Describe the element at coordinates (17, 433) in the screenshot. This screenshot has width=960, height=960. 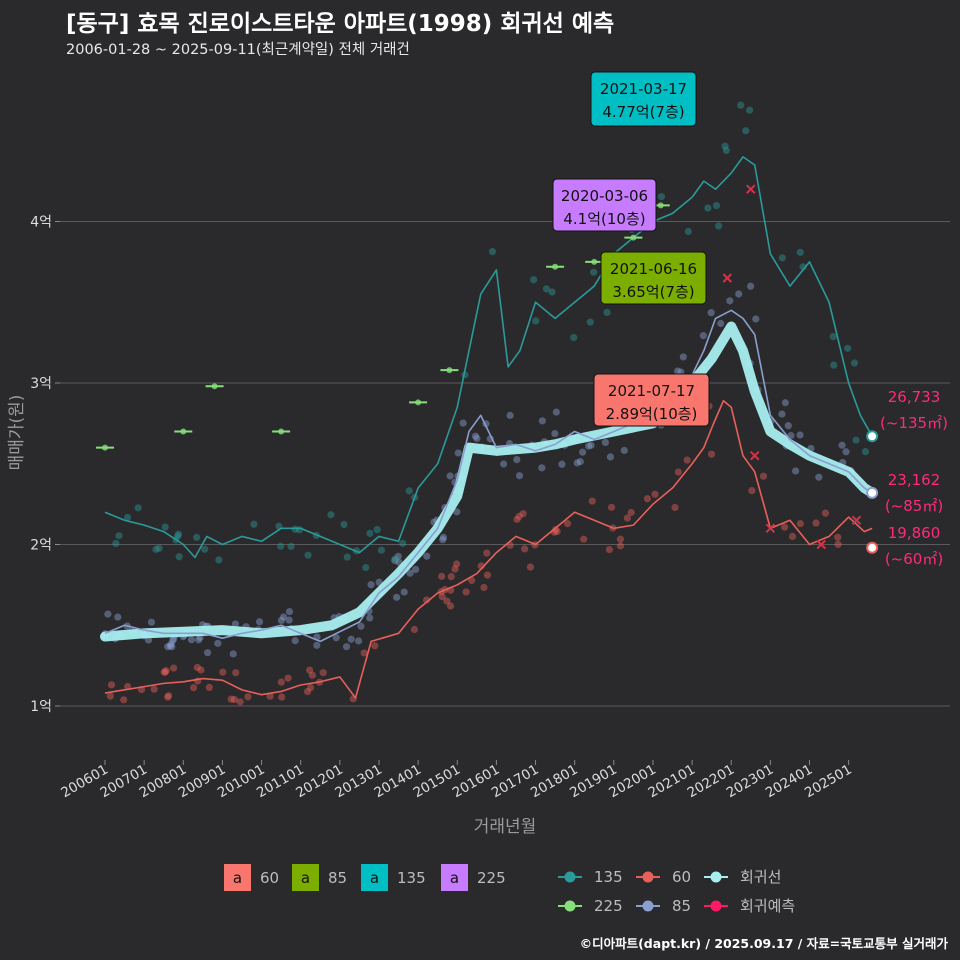
I see `y-axis-label: 매매가(원)` at that location.